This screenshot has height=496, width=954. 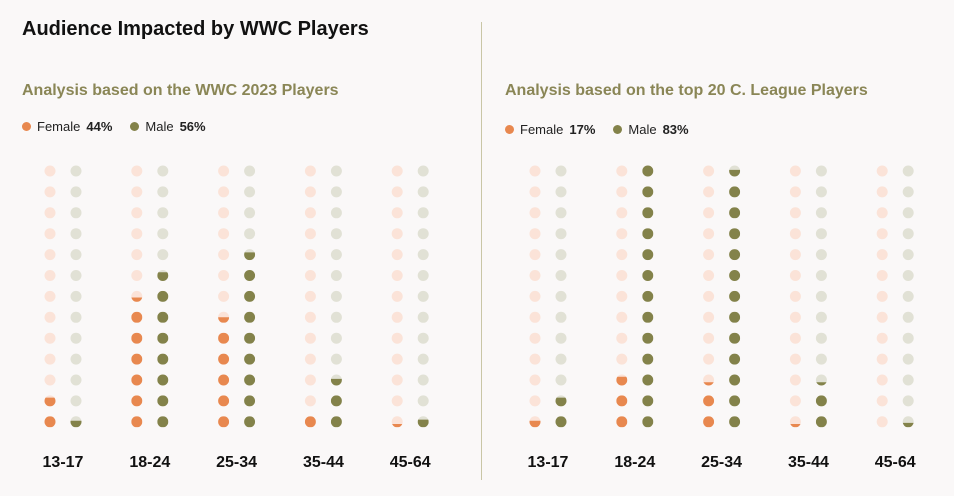 What do you see at coordinates (651, 129) in the screenshot?
I see `legend-item-male: Male 83%` at bounding box center [651, 129].